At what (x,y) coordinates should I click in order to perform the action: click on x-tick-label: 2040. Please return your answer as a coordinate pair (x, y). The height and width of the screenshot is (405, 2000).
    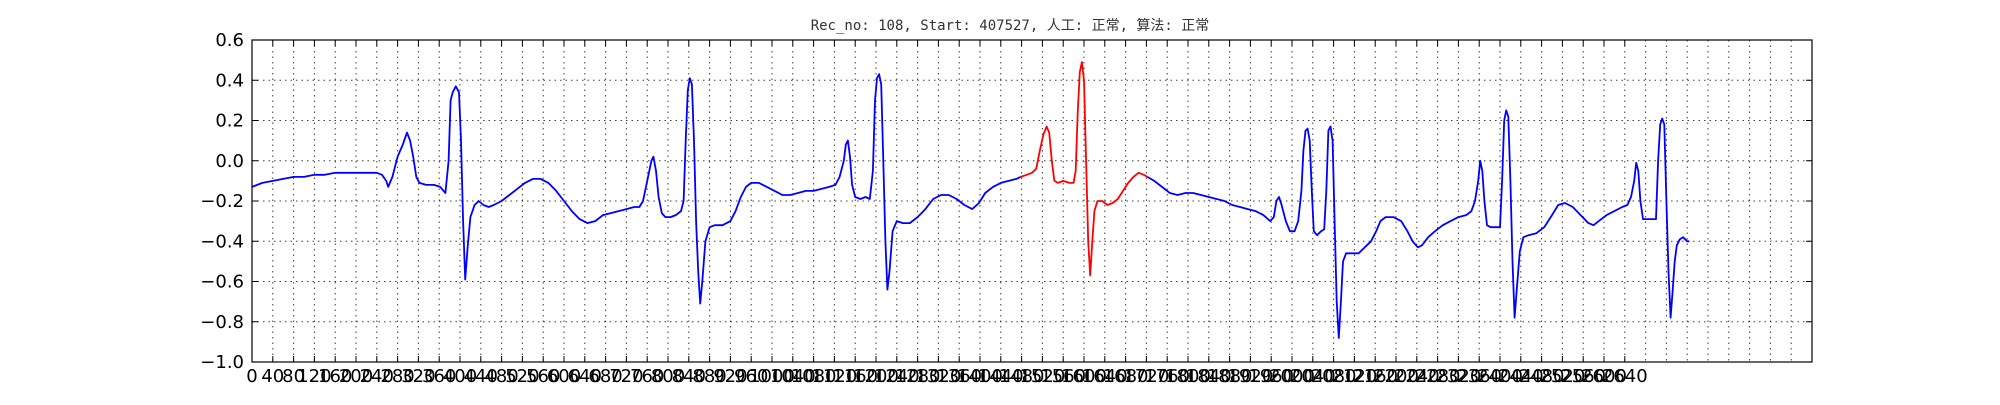
    Looking at the image, I should click on (1313, 376).